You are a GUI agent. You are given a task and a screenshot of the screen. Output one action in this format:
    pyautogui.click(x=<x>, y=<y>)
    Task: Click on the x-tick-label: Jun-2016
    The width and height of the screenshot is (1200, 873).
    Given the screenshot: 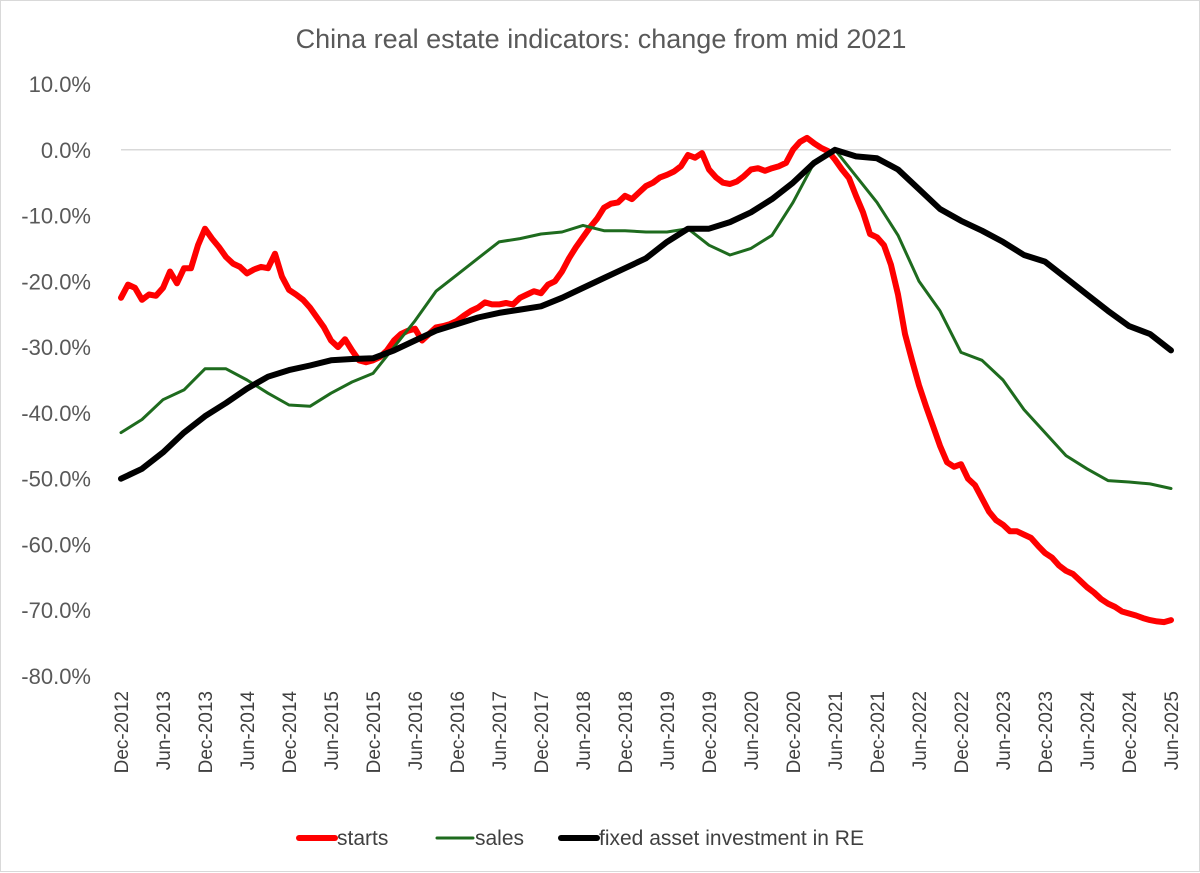 What is the action you would take?
    pyautogui.click(x=416, y=730)
    